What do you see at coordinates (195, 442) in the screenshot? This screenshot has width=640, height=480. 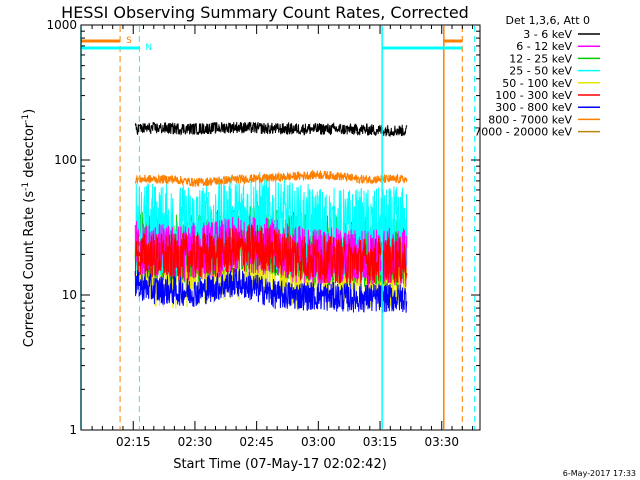 I see `x-tick-label-1: 02:30` at bounding box center [195, 442].